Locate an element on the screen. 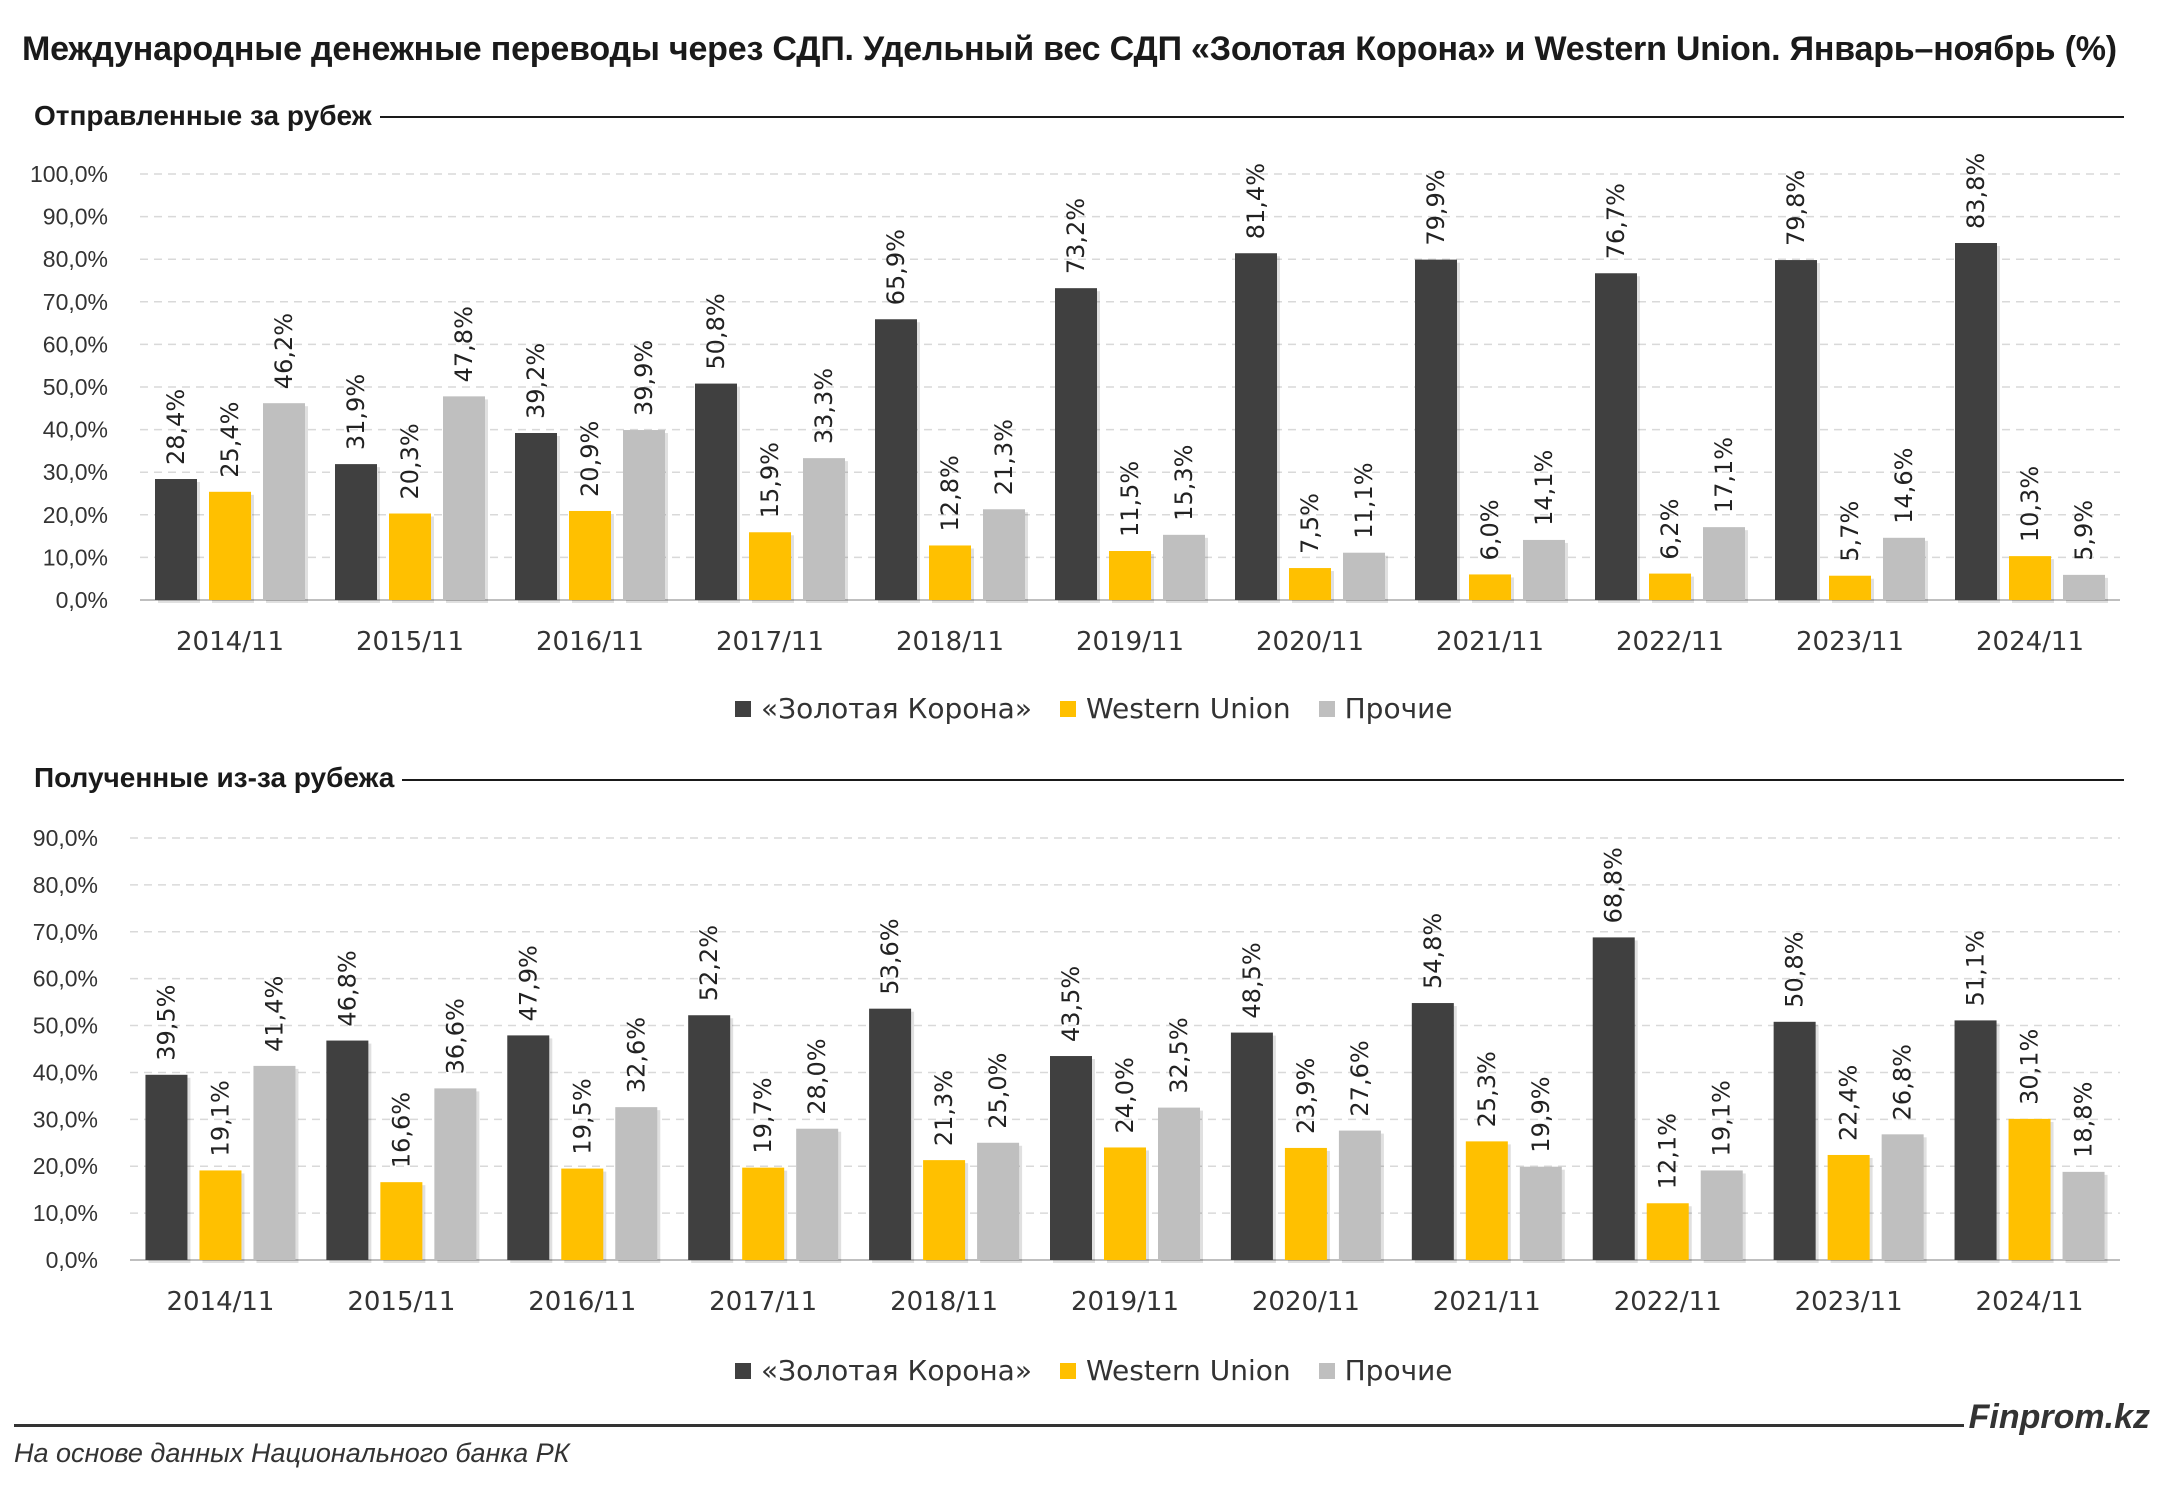 The width and height of the screenshot is (2160, 1492). footer-brand: Finprom.kz is located at coordinates (2059, 1417).